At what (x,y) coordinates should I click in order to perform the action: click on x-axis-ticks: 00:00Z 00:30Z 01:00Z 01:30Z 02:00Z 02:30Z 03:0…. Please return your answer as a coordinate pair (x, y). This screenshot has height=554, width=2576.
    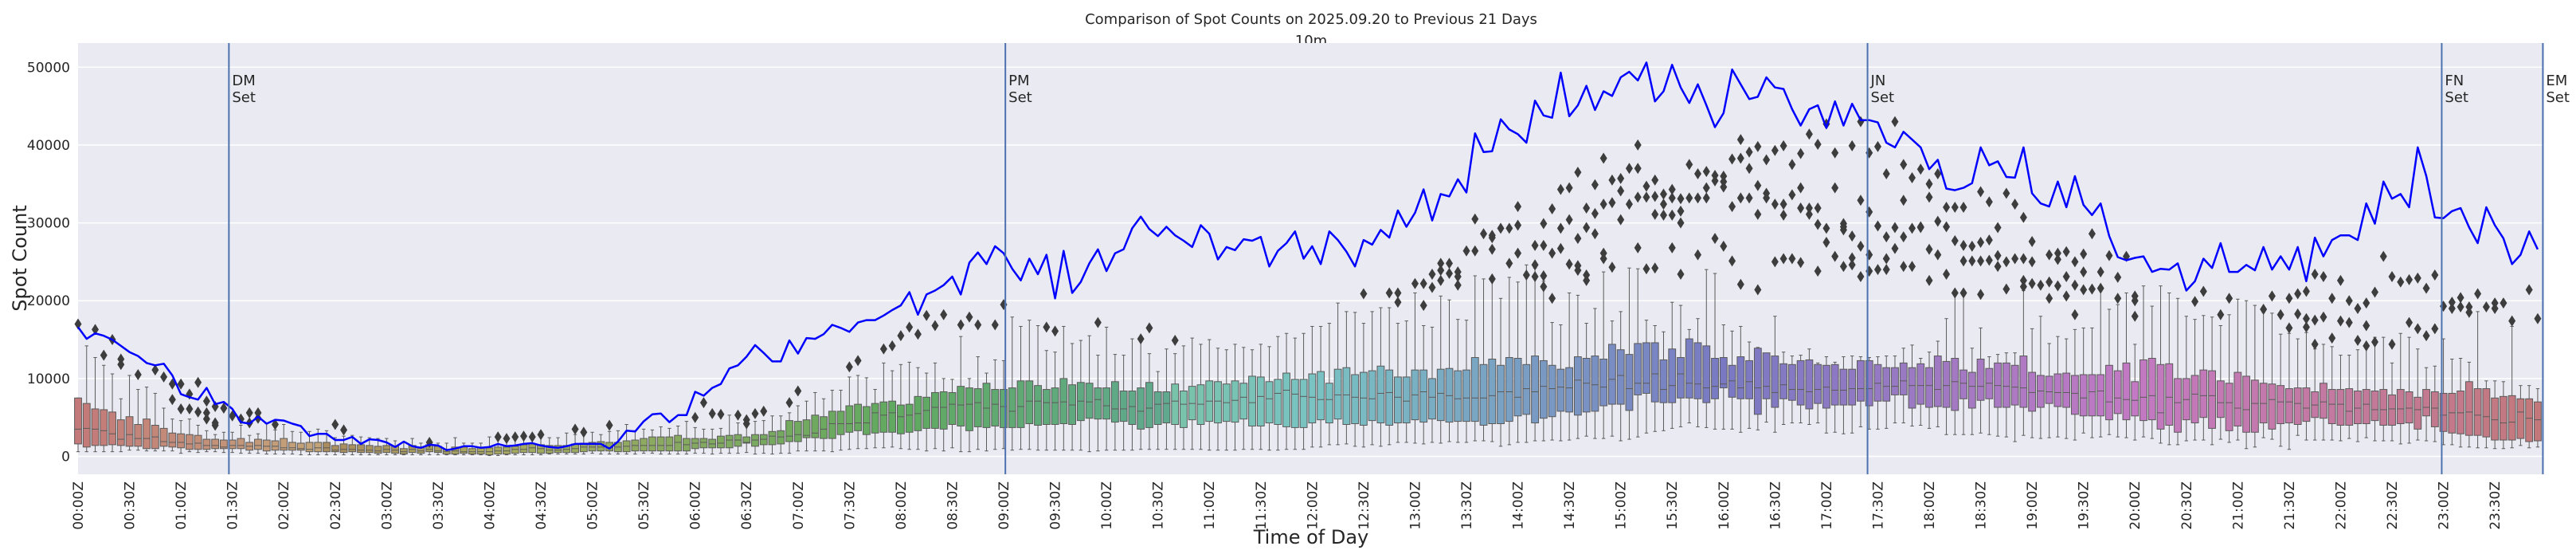
    Looking at the image, I should click on (1287, 506).